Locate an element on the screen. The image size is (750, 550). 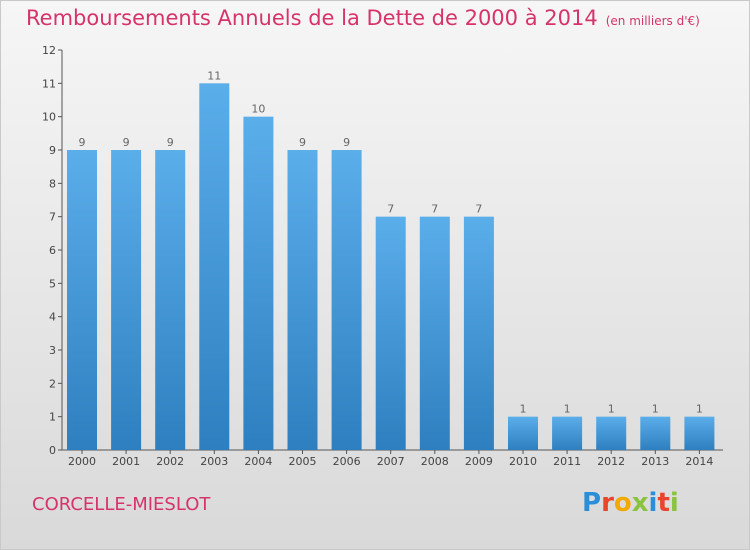
y-tick-label: 3 is located at coordinates (52, 350).